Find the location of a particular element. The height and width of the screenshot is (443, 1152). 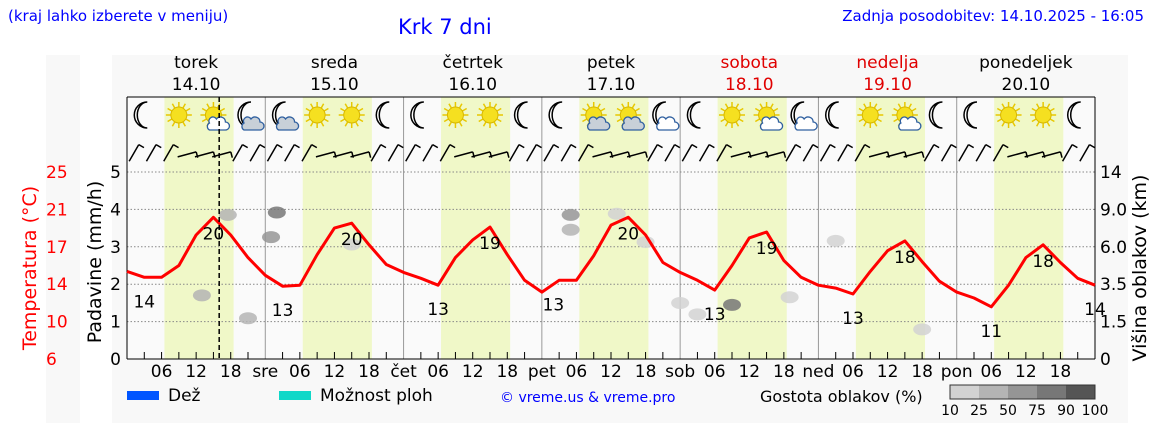

density-level: 90 is located at coordinates (1066, 411).